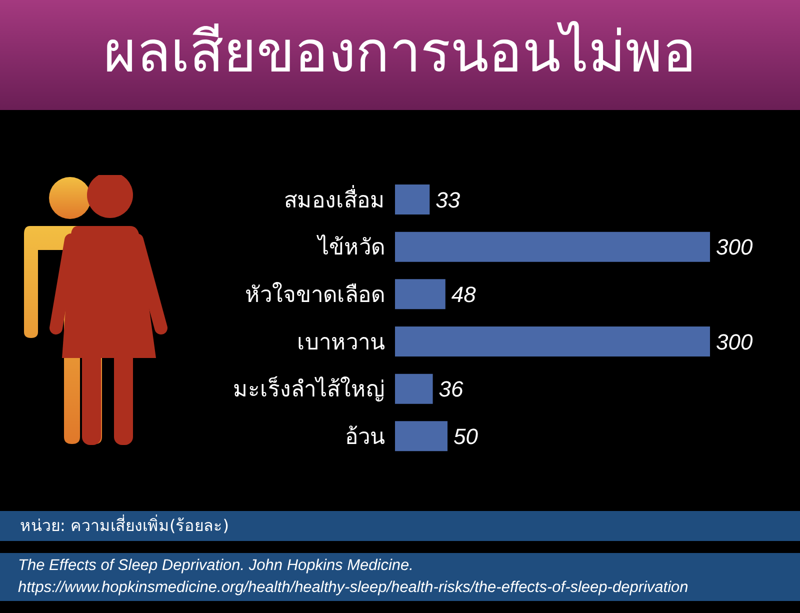 The width and height of the screenshot is (800, 613). I want to click on data-label: 50, so click(466, 436).